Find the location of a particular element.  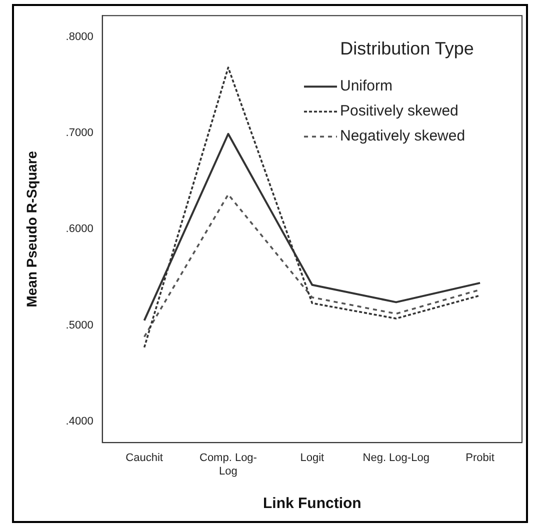

x-tick-label: Neg. Log-Log is located at coordinates (396, 458).